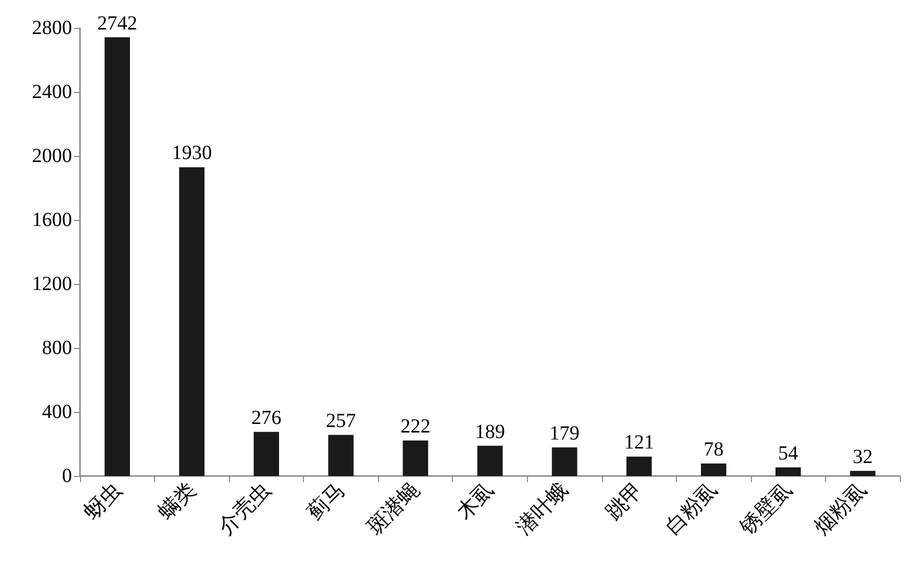 The height and width of the screenshot is (583, 918). Describe the element at coordinates (266, 417) in the screenshot. I see `data-label: 276` at that location.